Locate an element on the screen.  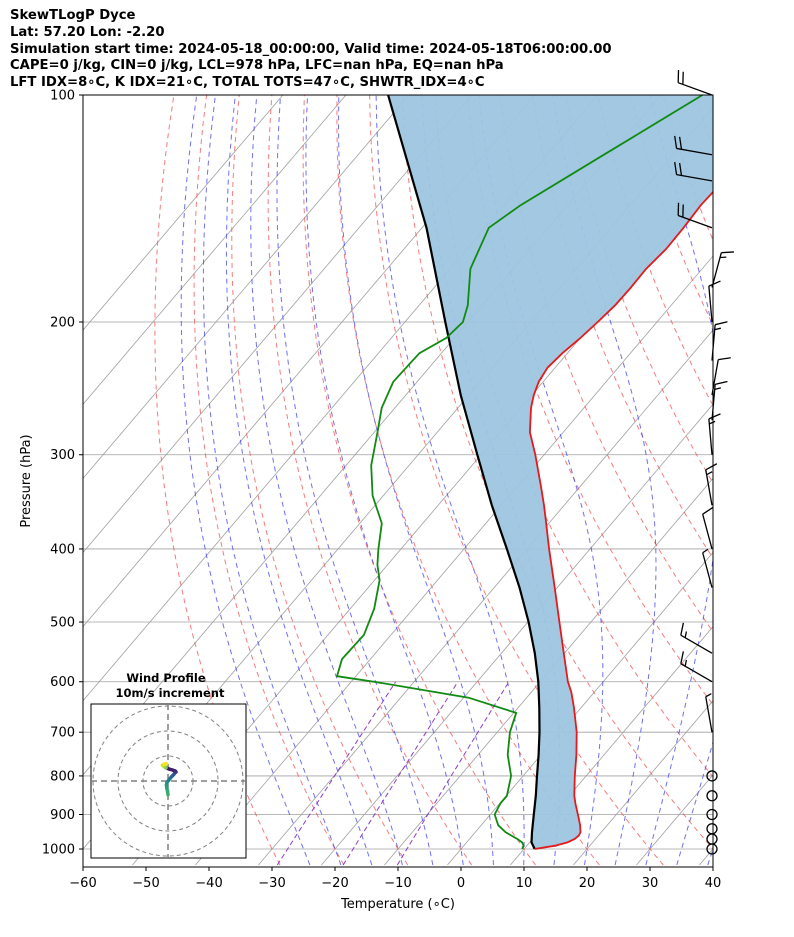
wind-barbs is located at coordinates (704, 462).